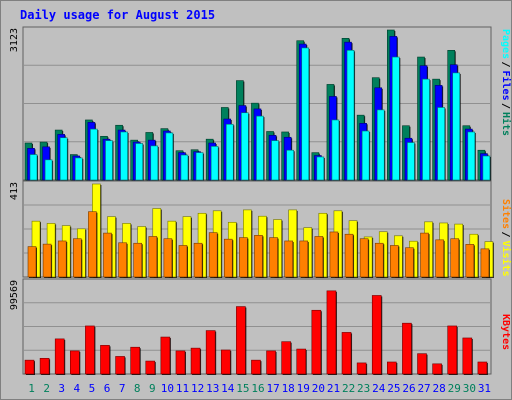 This screenshot has height=400, width=512. I want to click on x-tick-label: 8, so click(137, 388).